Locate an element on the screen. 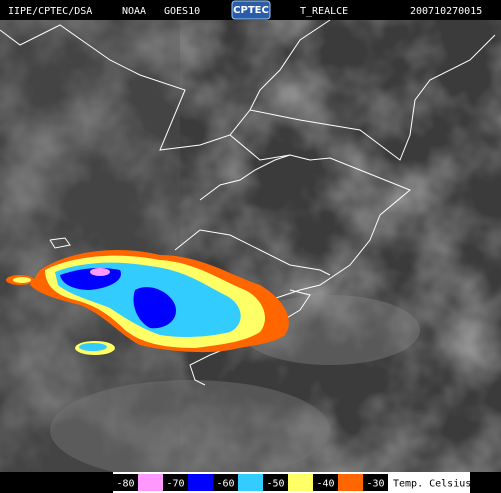  legend-label: -70 is located at coordinates (175, 484).